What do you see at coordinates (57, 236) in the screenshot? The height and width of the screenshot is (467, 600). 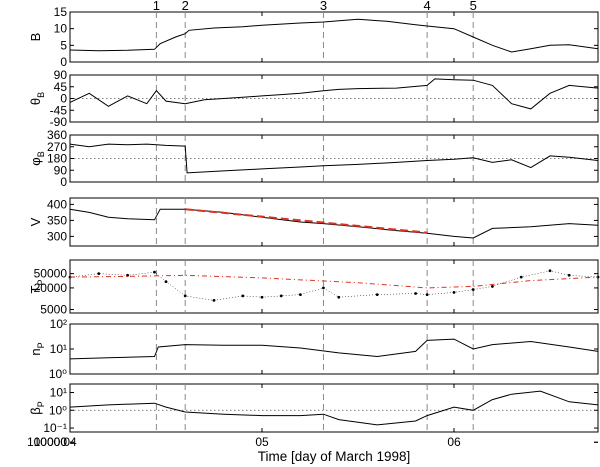 I see `y-tick-label: 300` at bounding box center [57, 236].